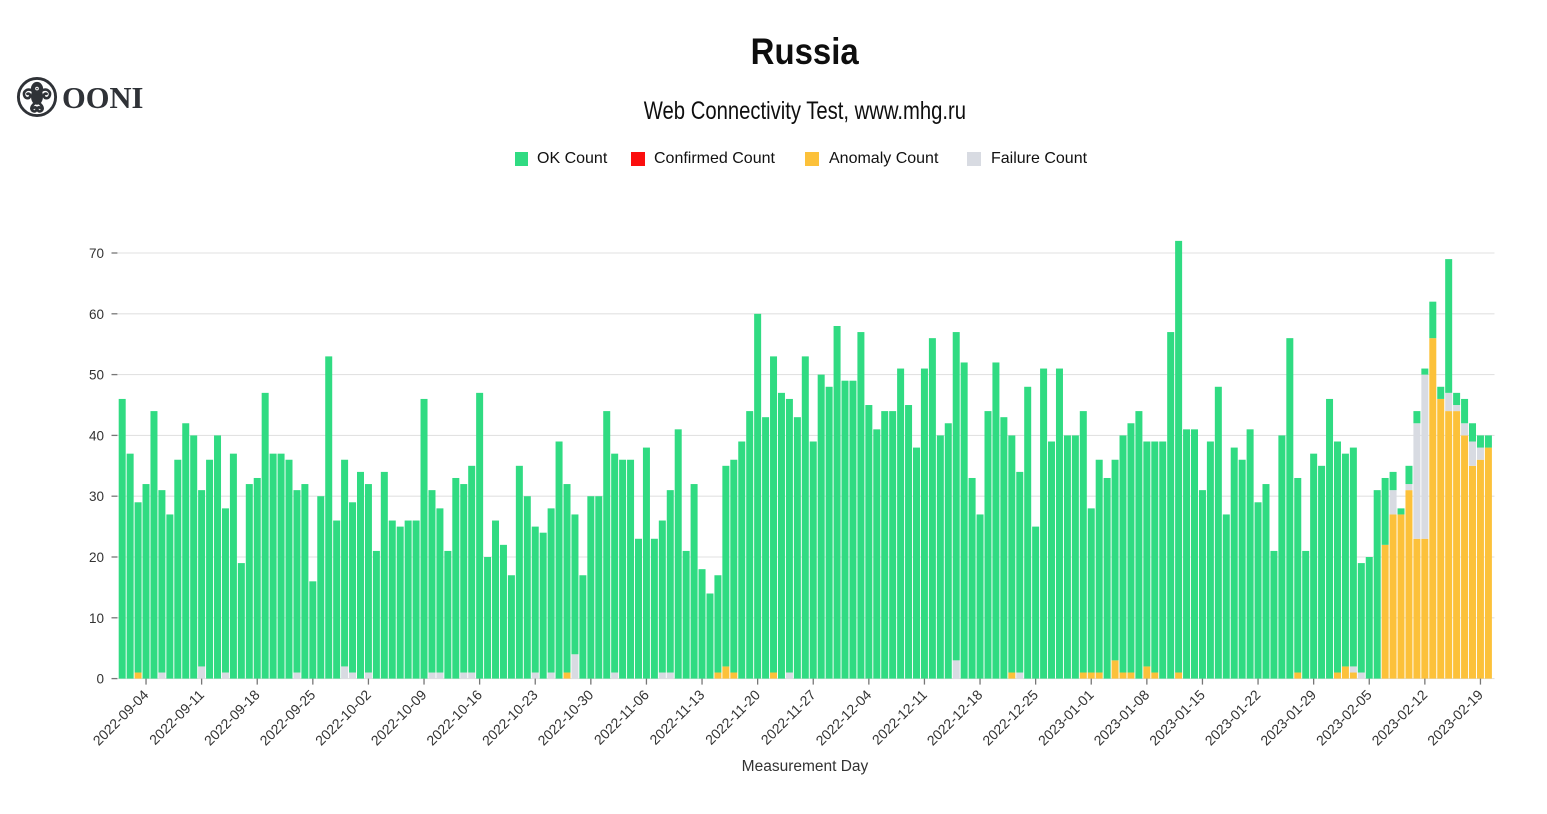 This screenshot has width=1547, height=814. What do you see at coordinates (454, 717) in the screenshot?
I see `svg-text: 2022-10-16` at bounding box center [454, 717].